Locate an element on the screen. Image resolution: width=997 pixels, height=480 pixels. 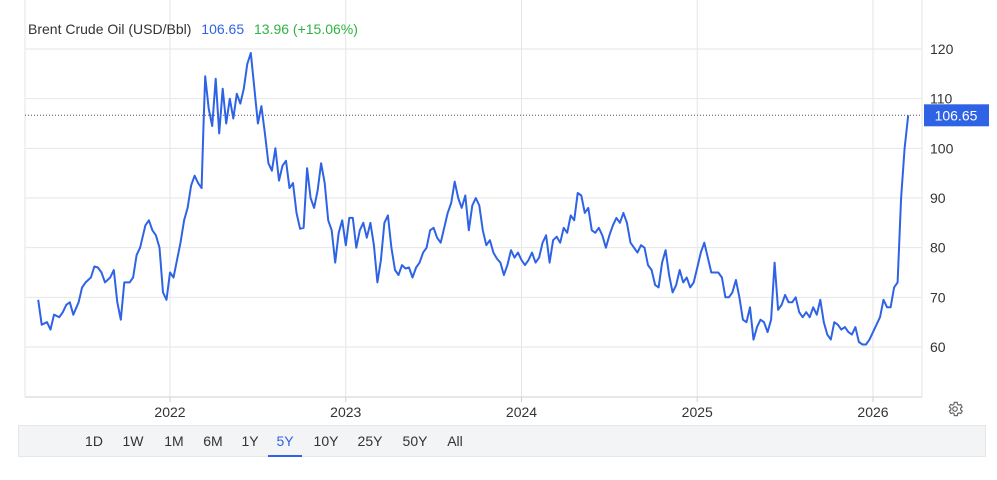
x-tick-label: 2024 is located at coordinates (521, 412).